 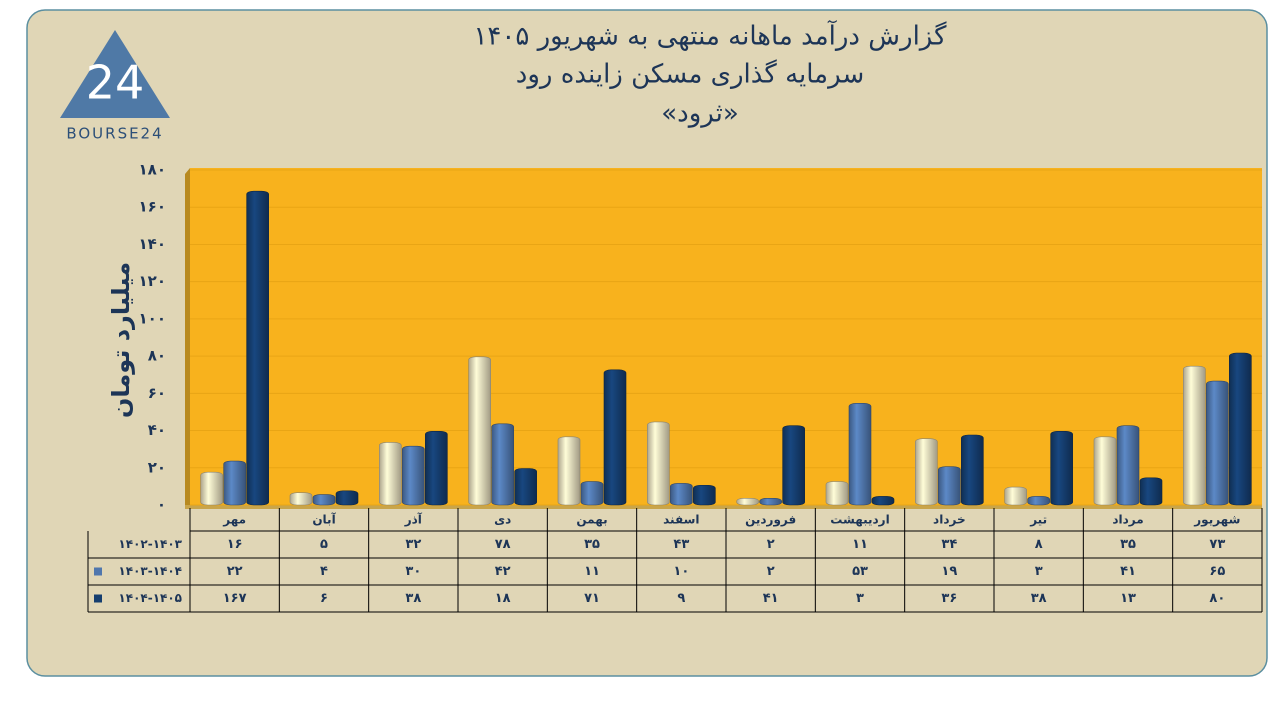 I want to click on table-cell: ۴۳, so click(x=681, y=544).